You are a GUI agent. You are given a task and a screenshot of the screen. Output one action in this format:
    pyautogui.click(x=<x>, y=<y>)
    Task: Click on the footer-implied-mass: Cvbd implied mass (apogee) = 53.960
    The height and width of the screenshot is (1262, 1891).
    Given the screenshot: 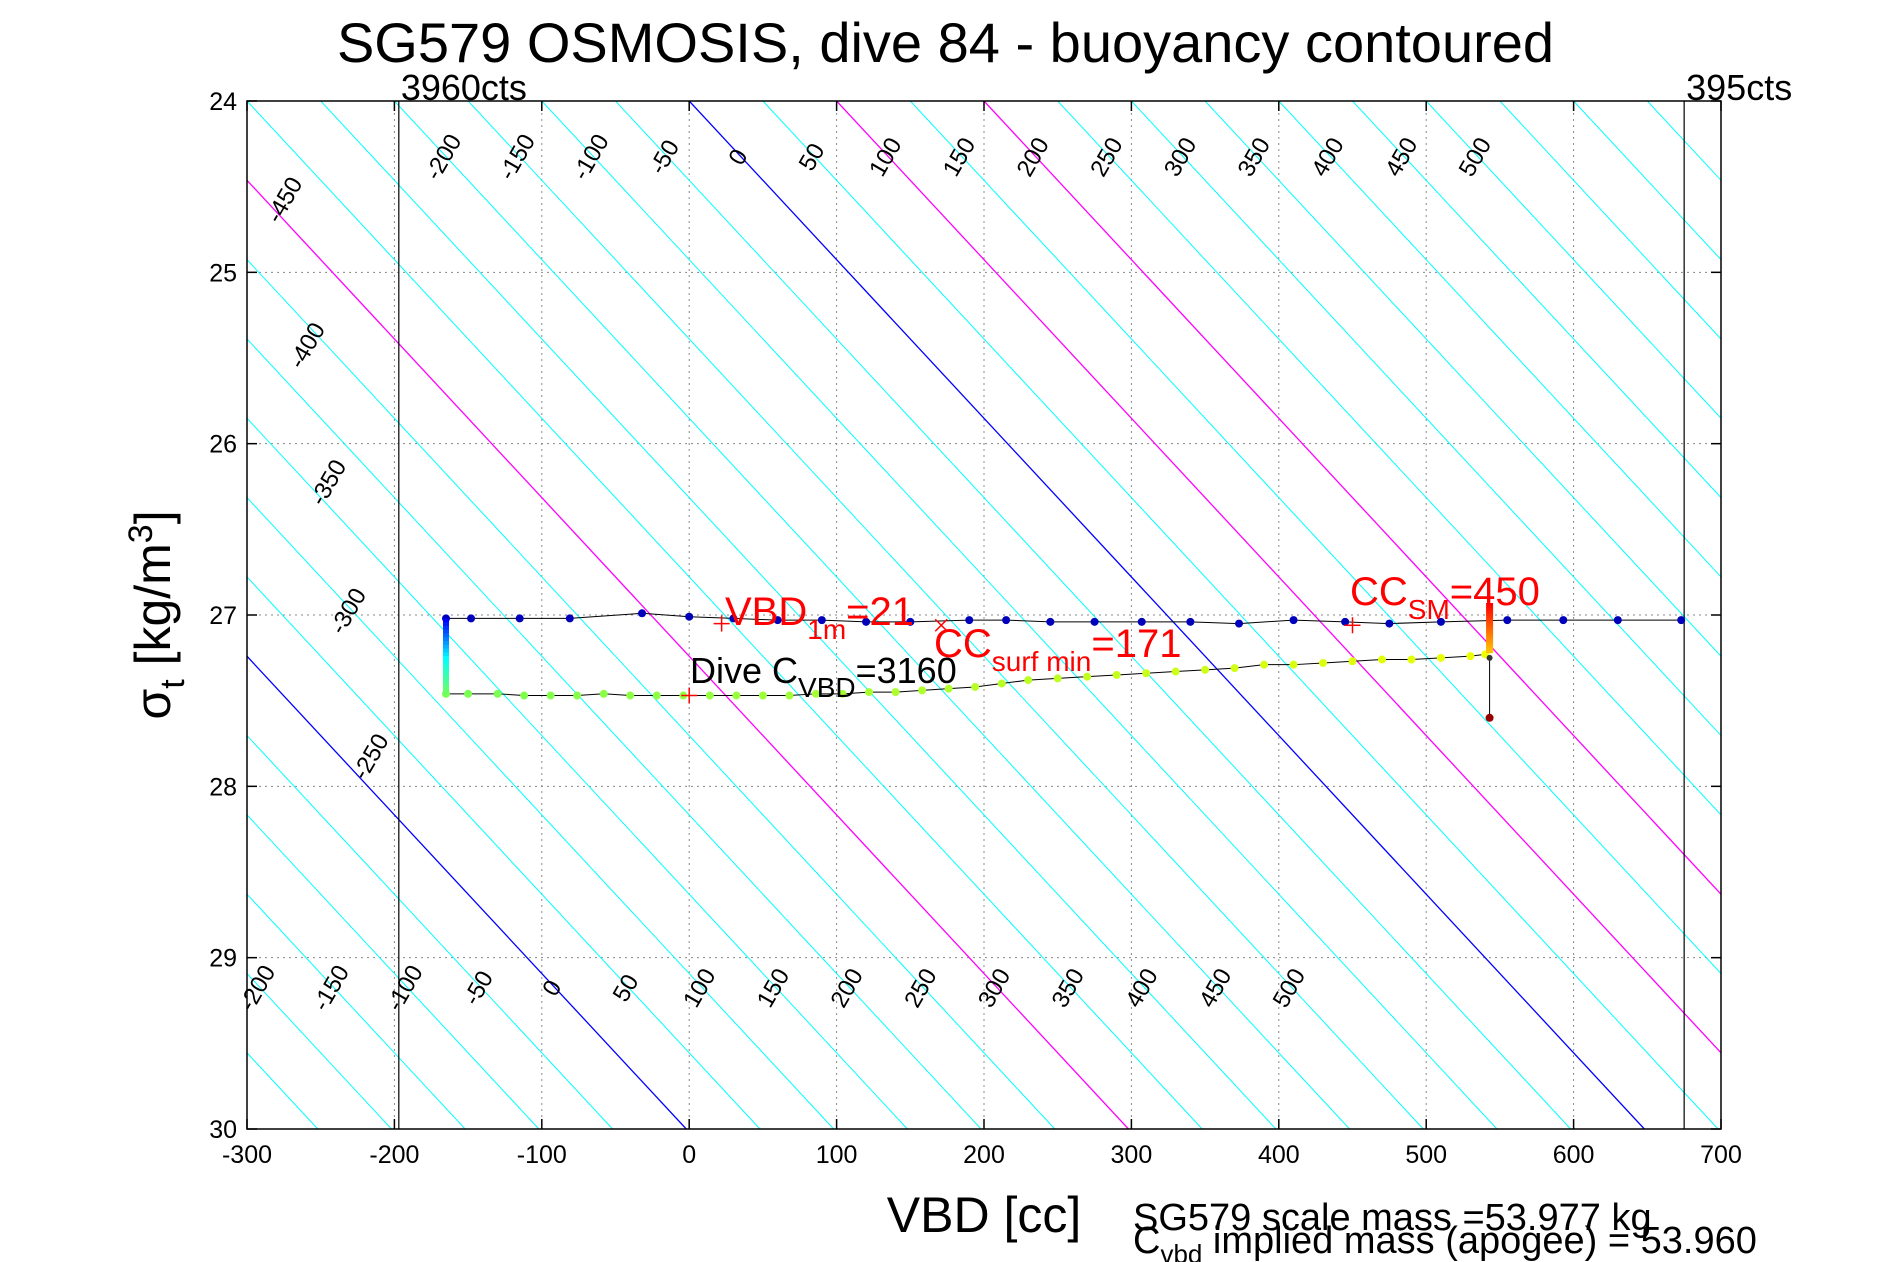 What is the action you would take?
    pyautogui.click(x=1445, y=1241)
    